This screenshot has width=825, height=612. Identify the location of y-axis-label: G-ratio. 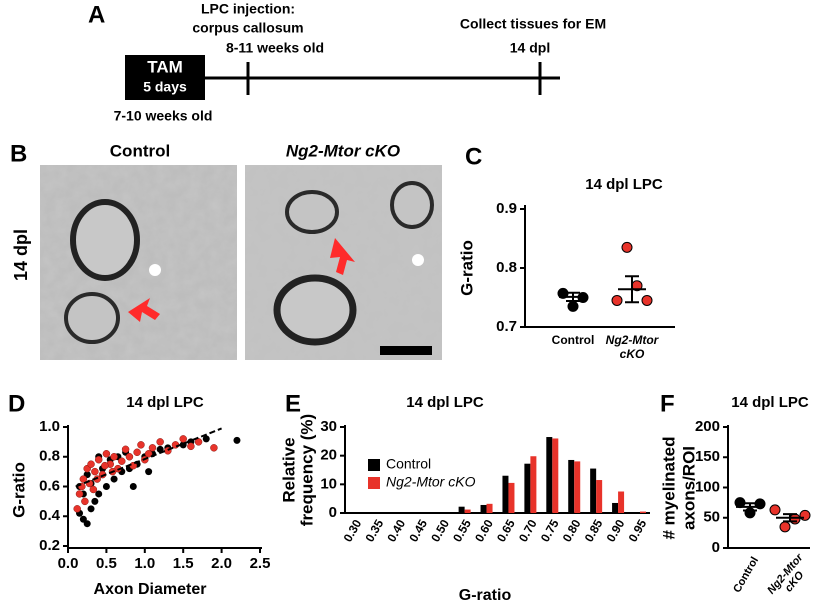
(18, 490).